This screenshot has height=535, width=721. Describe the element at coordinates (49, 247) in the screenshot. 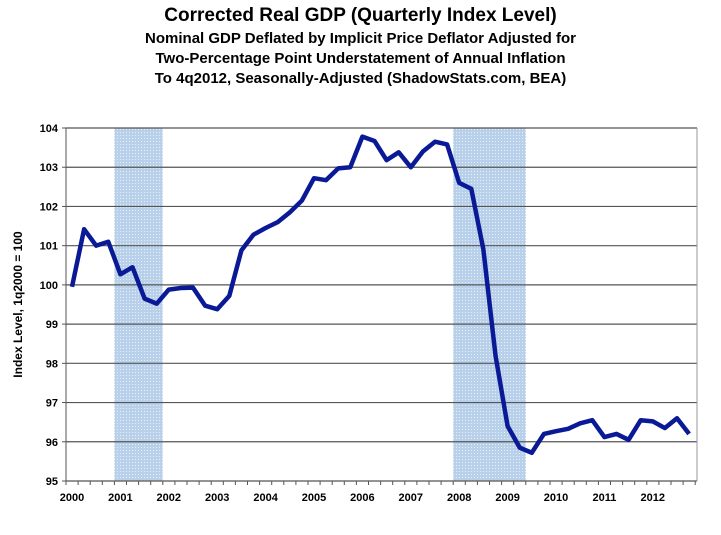

I see `y-tick-label: 101` at that location.